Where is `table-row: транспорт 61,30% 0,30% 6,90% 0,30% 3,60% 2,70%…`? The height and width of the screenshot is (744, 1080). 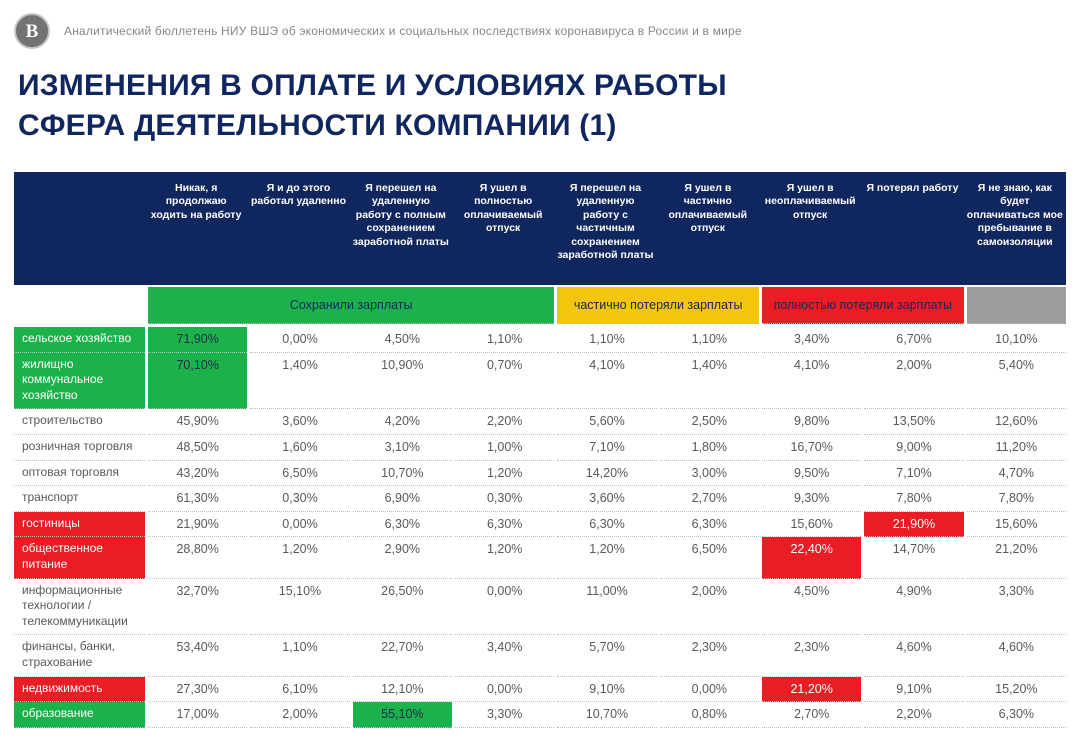 table-row: транспорт 61,30% 0,30% 6,90% 0,30% 3,60% 2,70%… is located at coordinates (540, 499).